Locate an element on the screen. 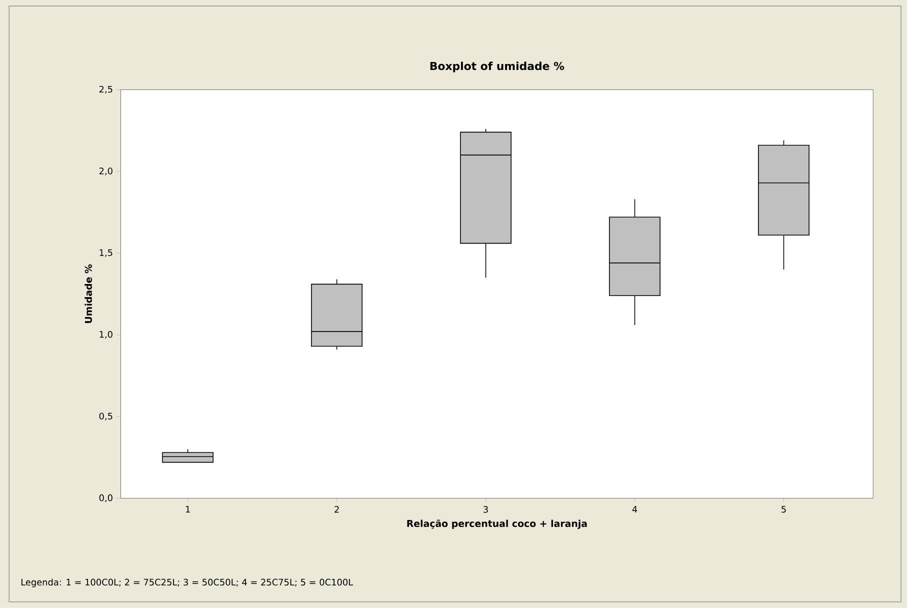 The image size is (907, 608). x-axis-title: Relação percentual coco + laranja is located at coordinates (497, 525).